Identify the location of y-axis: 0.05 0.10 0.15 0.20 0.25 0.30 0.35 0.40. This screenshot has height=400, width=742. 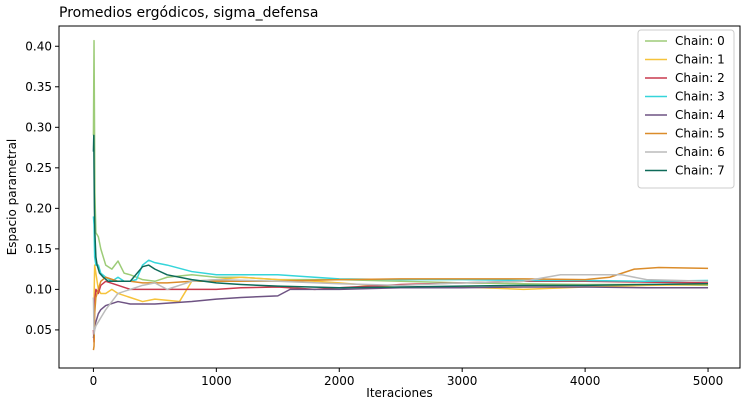
(42, 188).